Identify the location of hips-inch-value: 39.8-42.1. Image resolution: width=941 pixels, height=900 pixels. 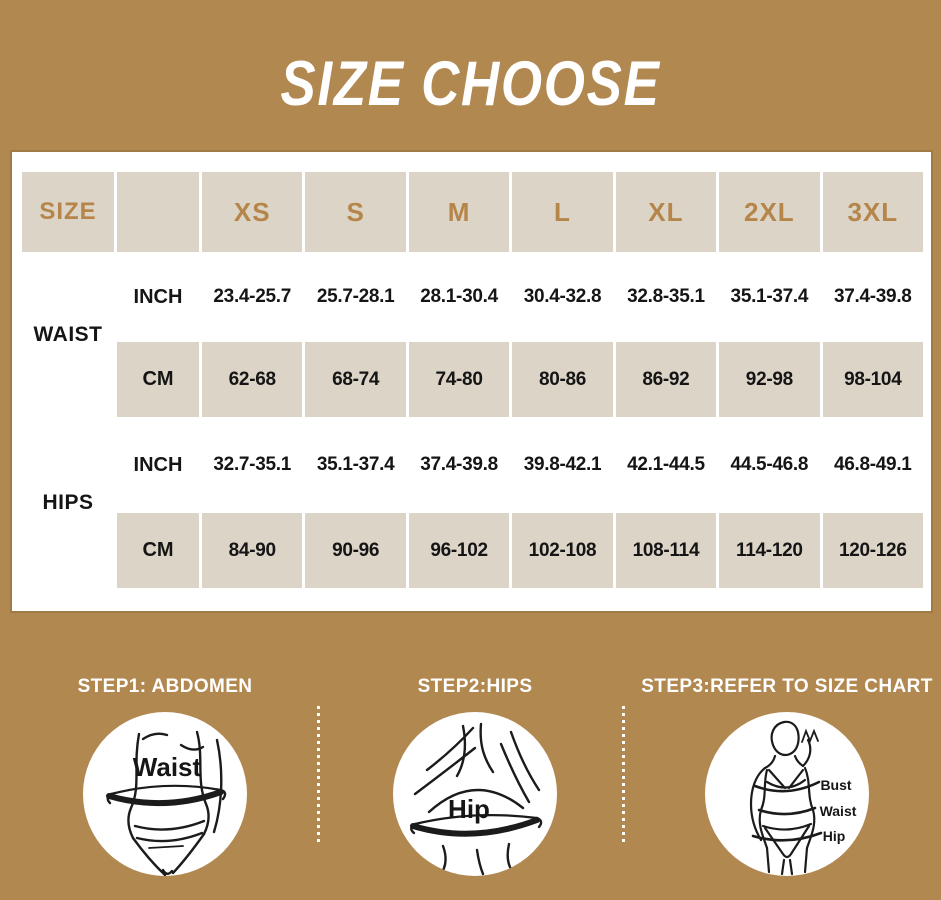
(562, 464).